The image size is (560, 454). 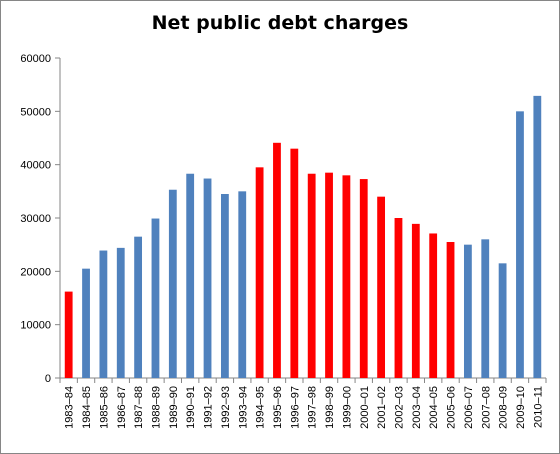 I want to click on y-tick-label: 30000, so click(x=35, y=219).